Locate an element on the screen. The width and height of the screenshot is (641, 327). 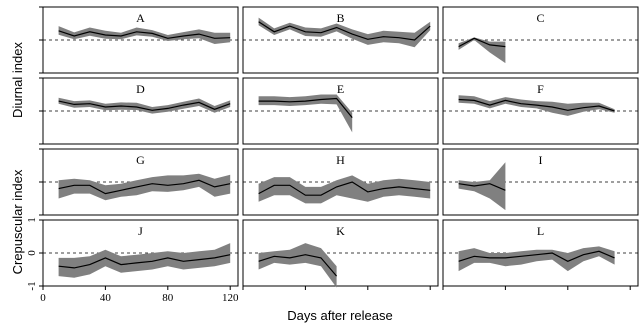
y-tick-label: 1 is located at coordinates (32, 220).